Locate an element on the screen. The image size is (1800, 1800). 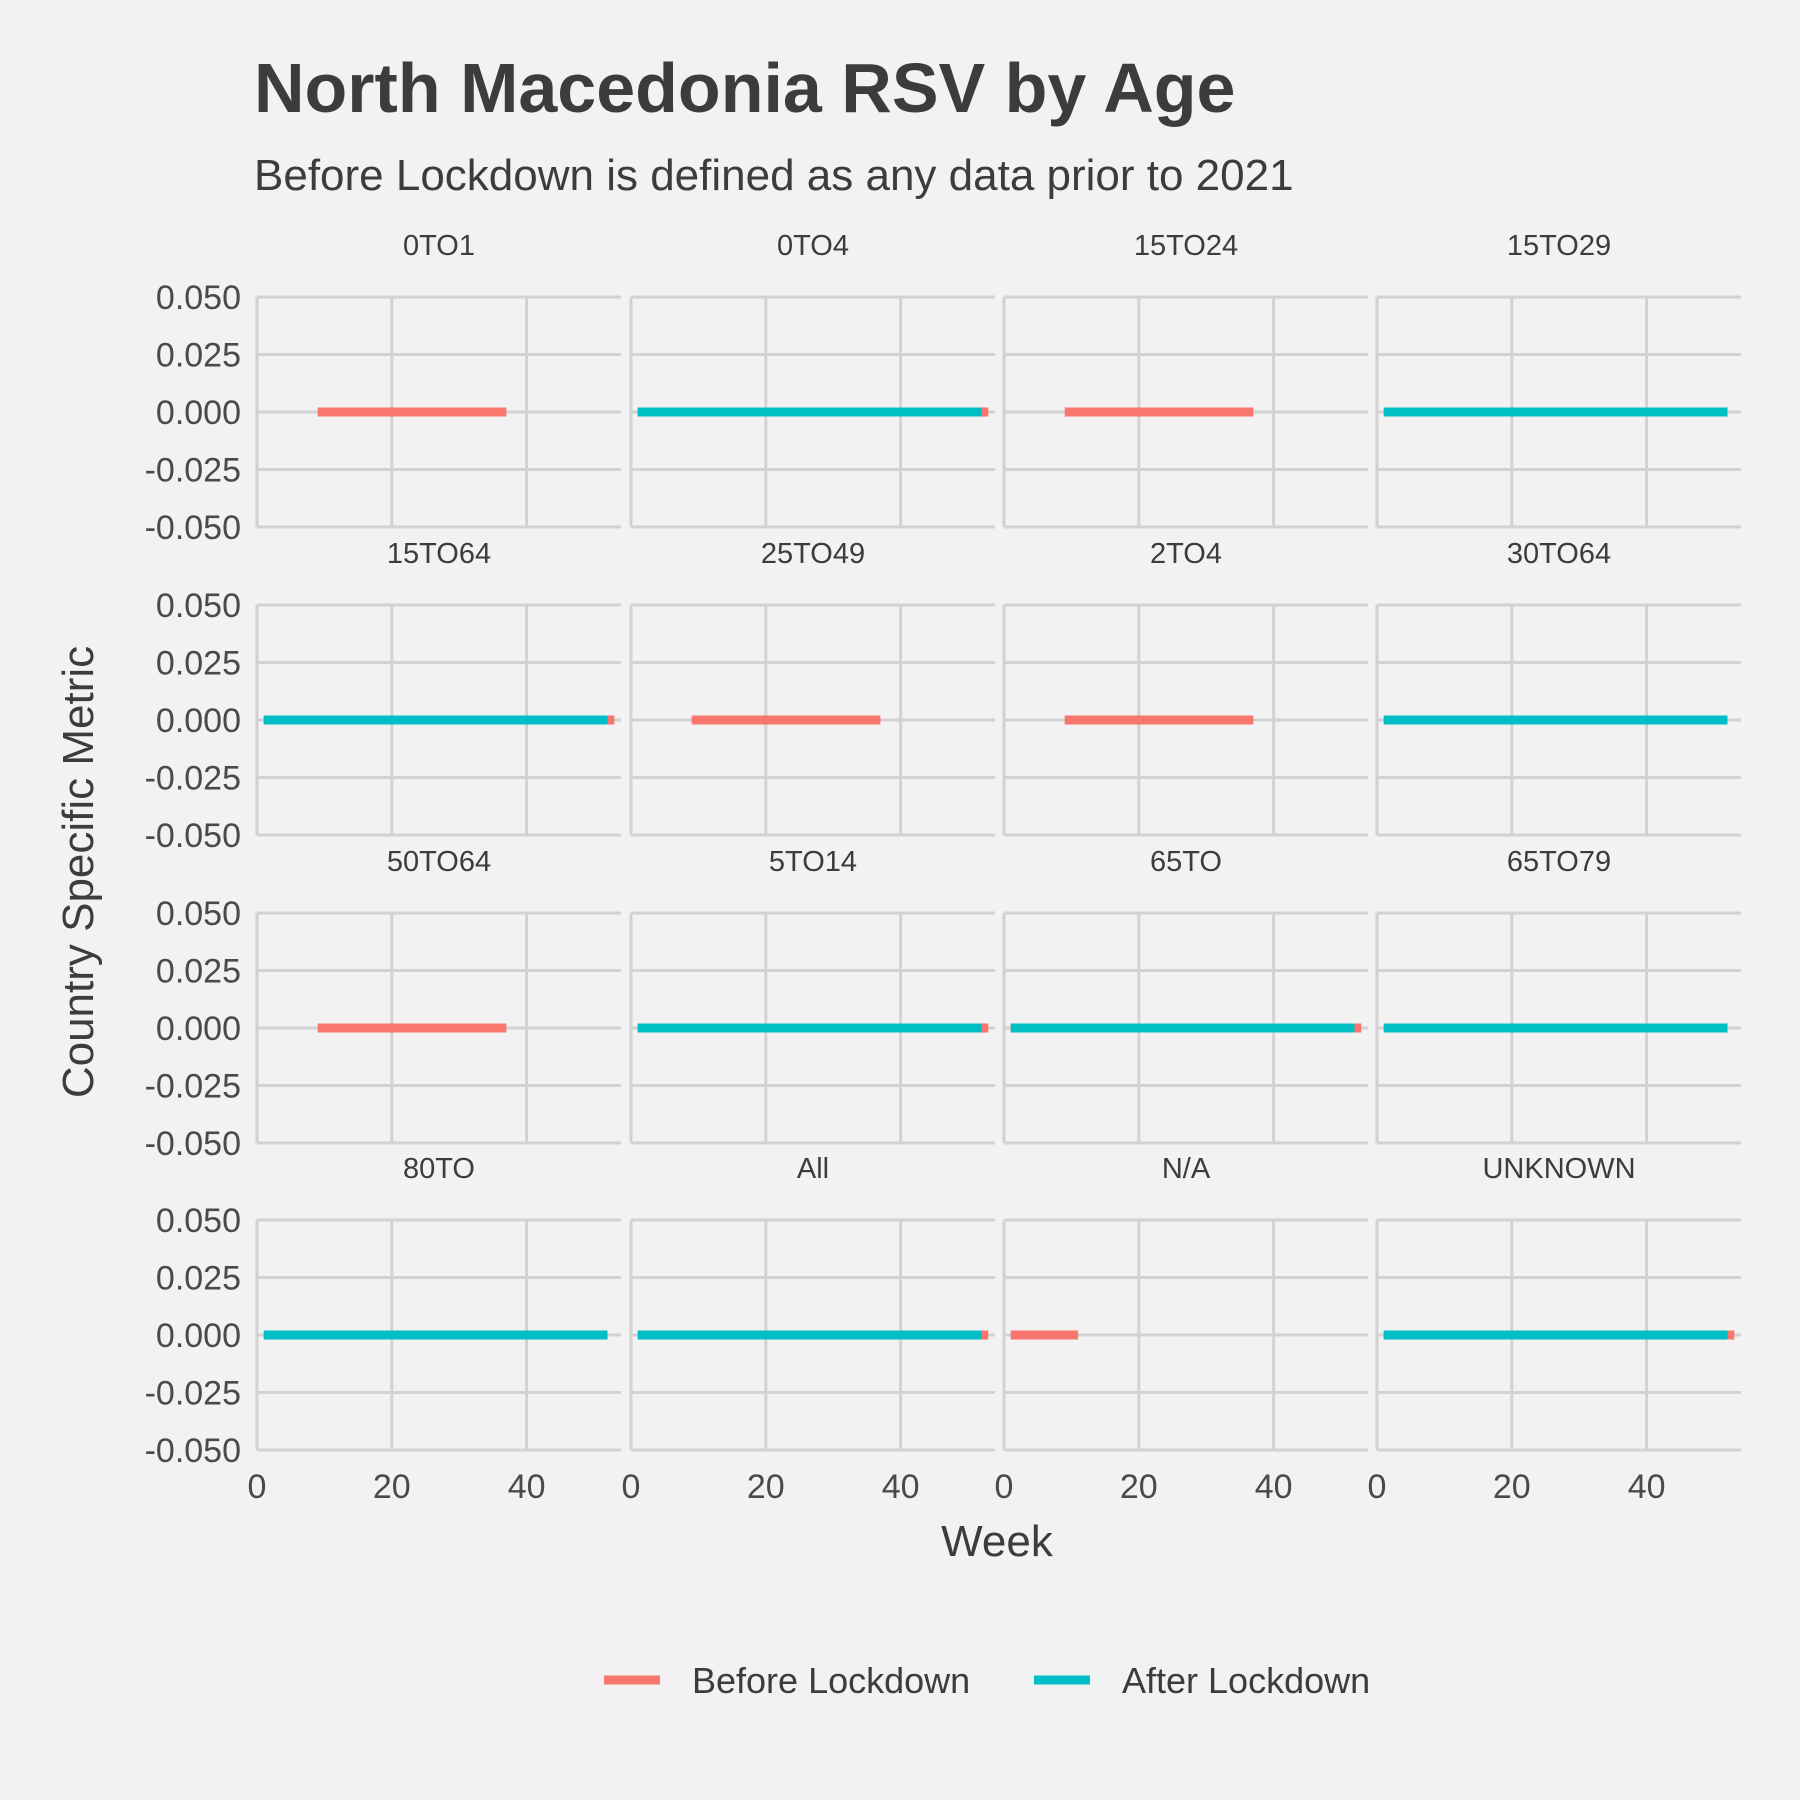
facet-label: 65TO79 is located at coordinates (1559, 862).